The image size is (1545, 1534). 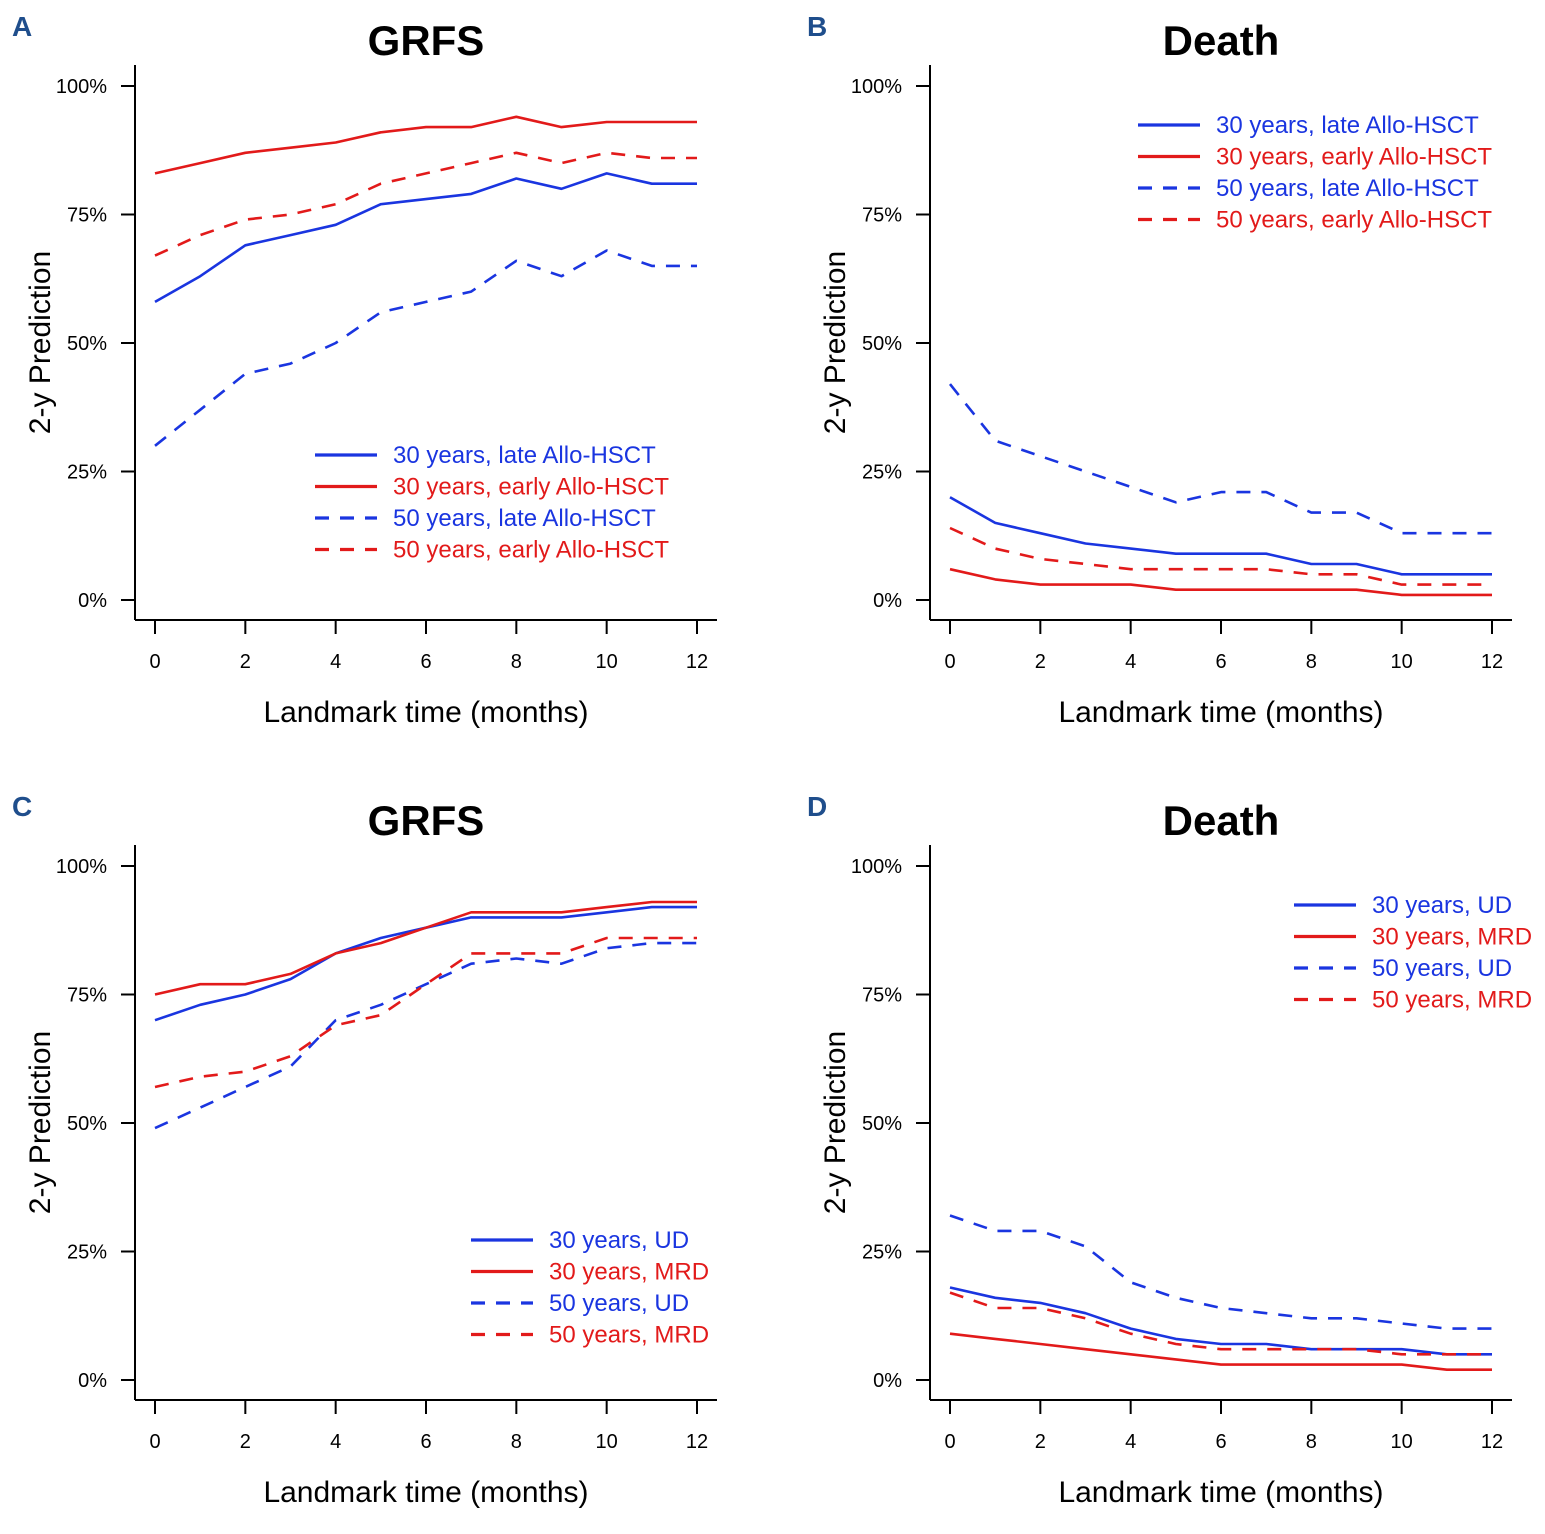 What do you see at coordinates (817, 26) in the screenshot?
I see `panel-letter: B` at bounding box center [817, 26].